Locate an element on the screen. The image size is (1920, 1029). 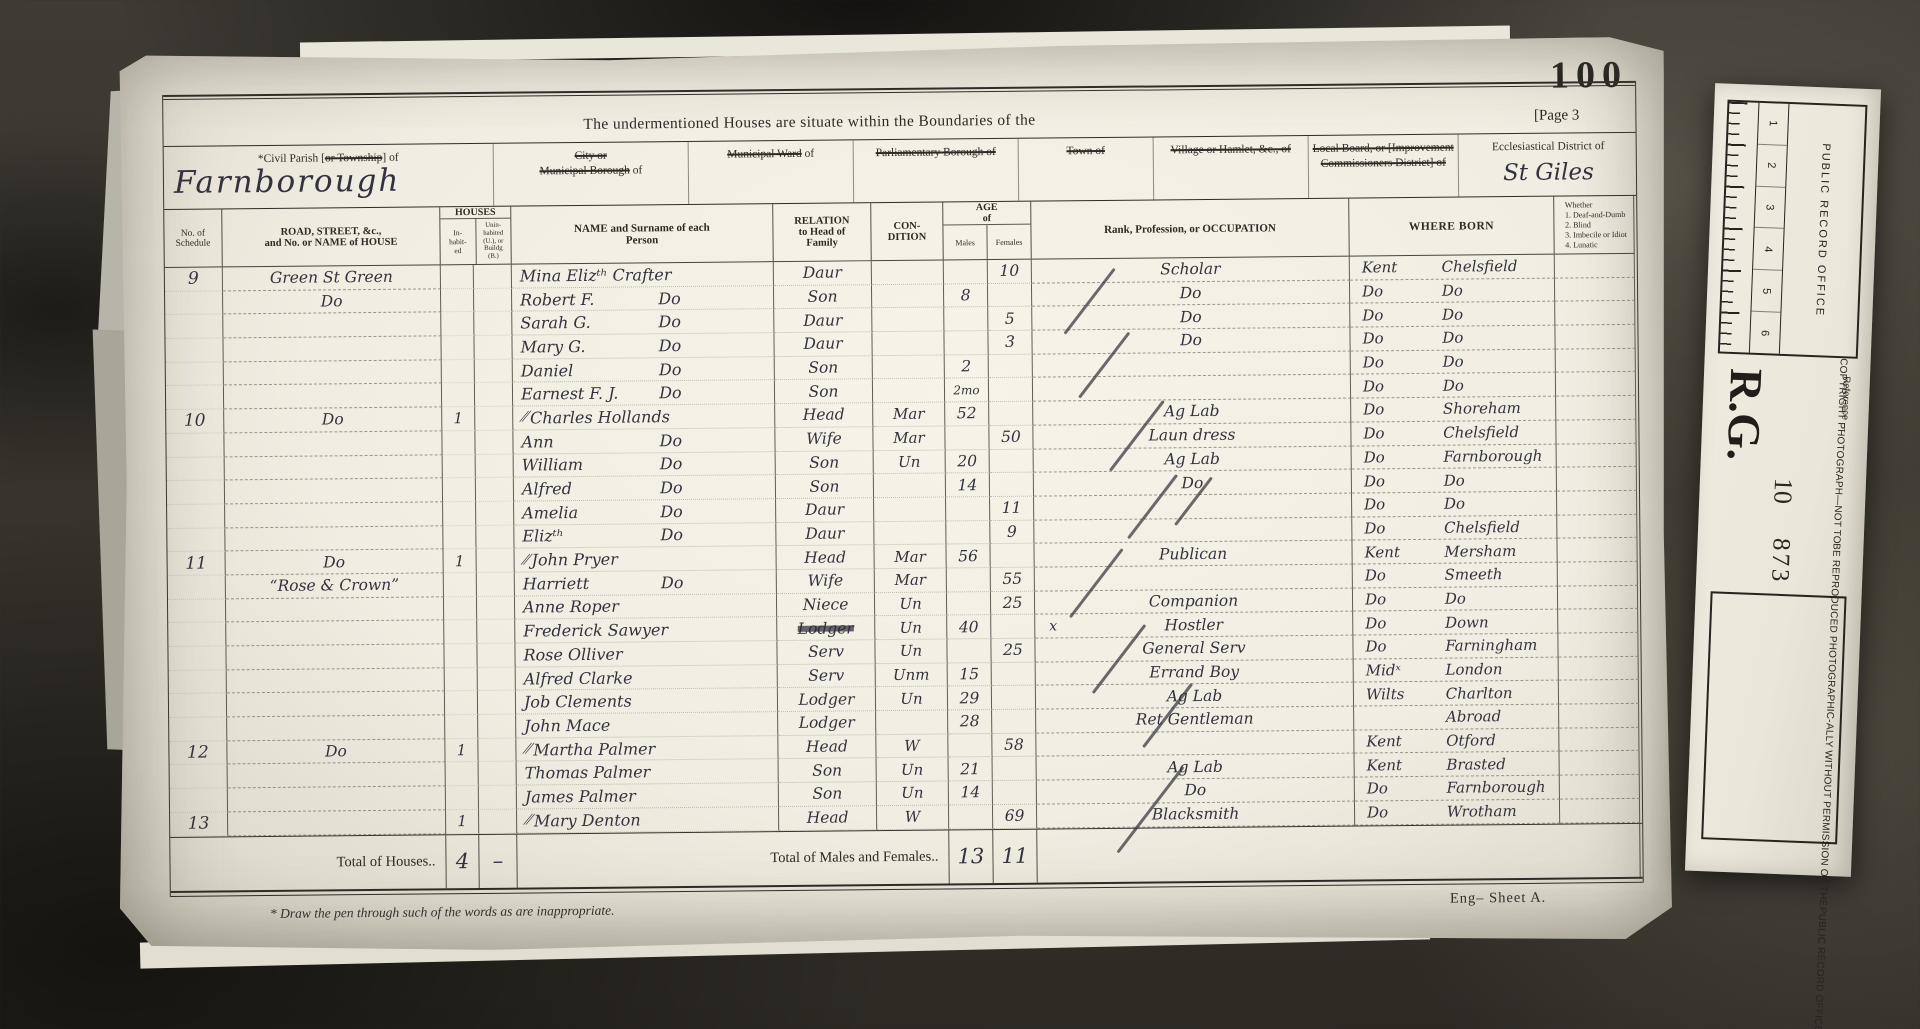
person-name: Rose Olliver is located at coordinates (646, 654).